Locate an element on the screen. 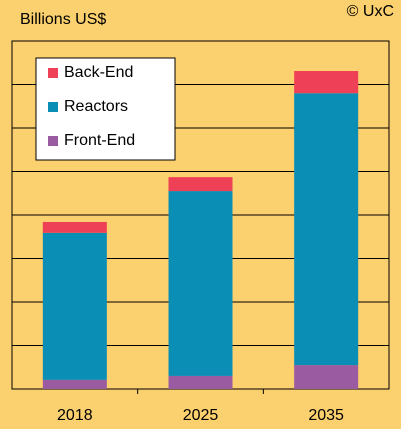 Image resolution: width=401 pixels, height=429 pixels. legend is located at coordinates (105, 109).